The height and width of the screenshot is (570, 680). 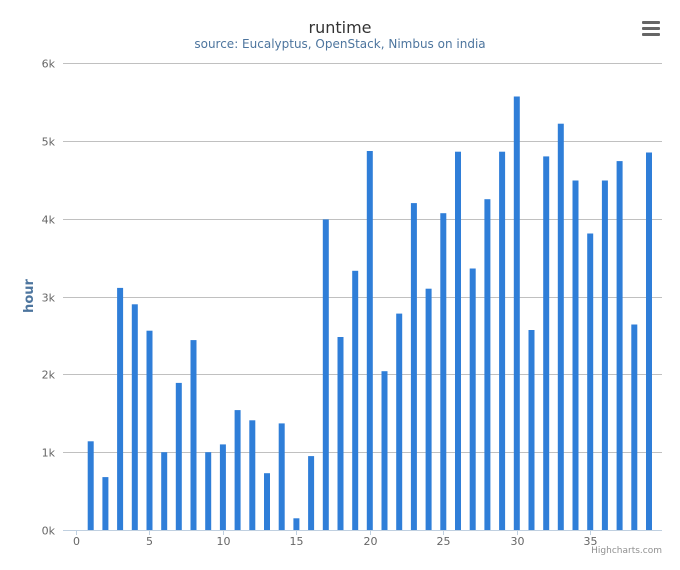 What do you see at coordinates (76, 541) in the screenshot?
I see `x-tick-label: 0` at bounding box center [76, 541].